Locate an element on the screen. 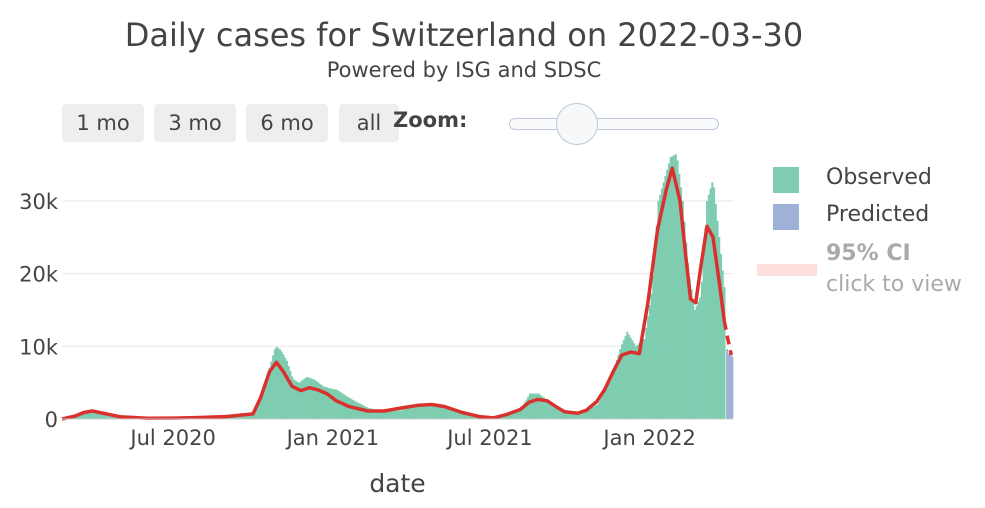 This screenshot has width=985, height=508. zoom-slider-handle is located at coordinates (577, 124).